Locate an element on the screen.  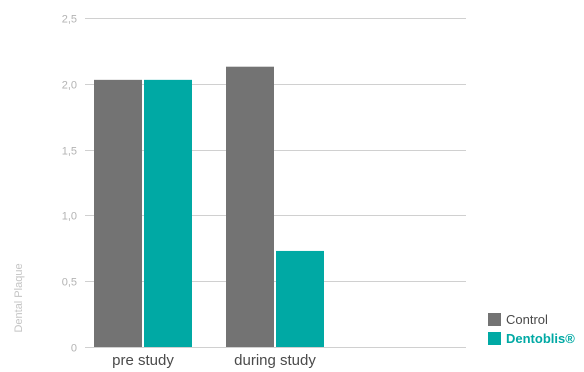
legend-label: Dentoblis® is located at coordinates (540, 338).